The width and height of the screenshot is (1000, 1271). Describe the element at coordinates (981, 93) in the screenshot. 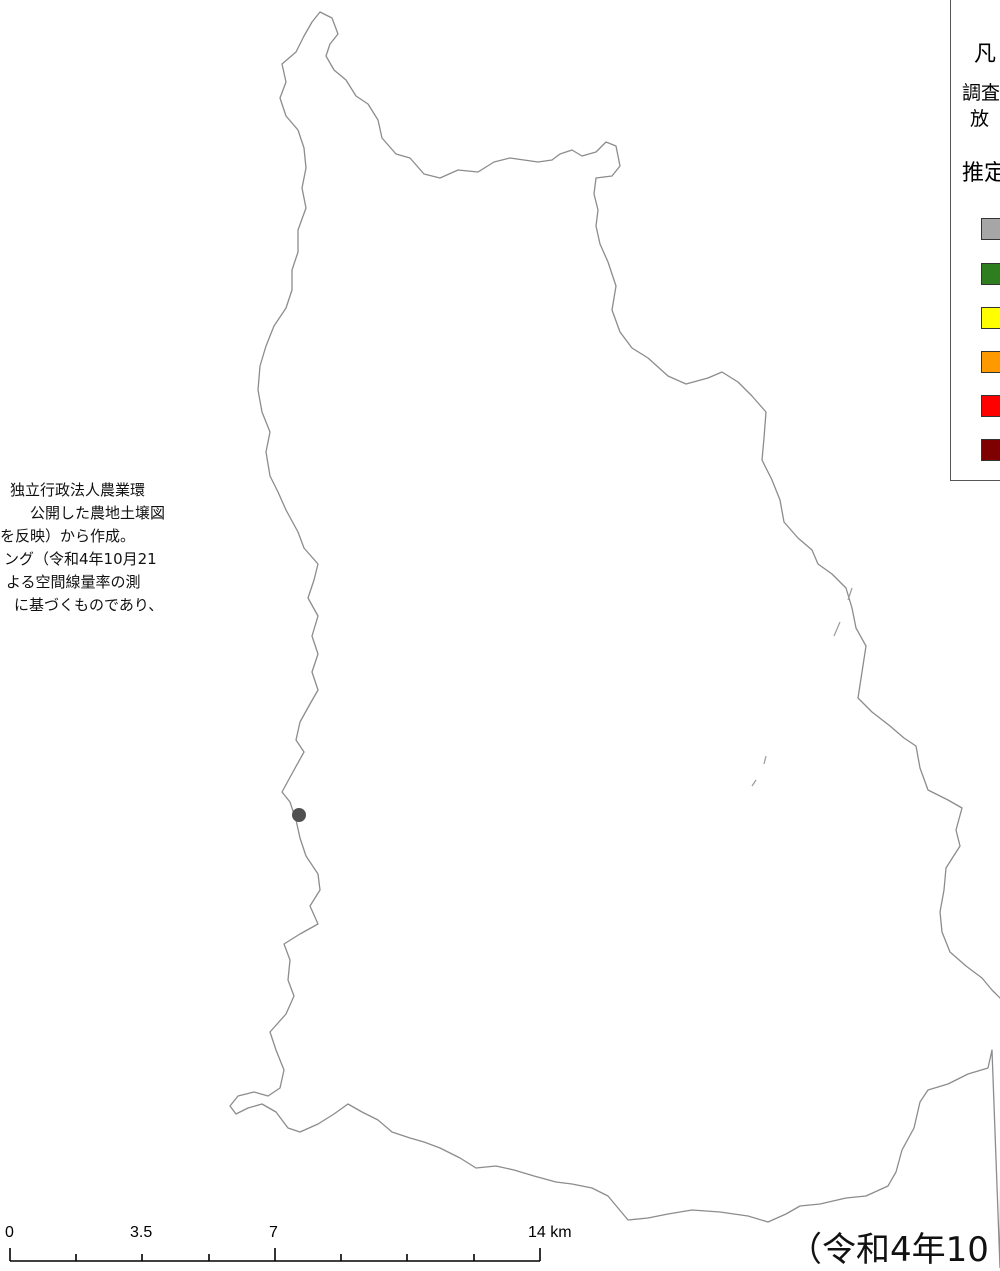

I see `legend-survey-label: 調査` at that location.